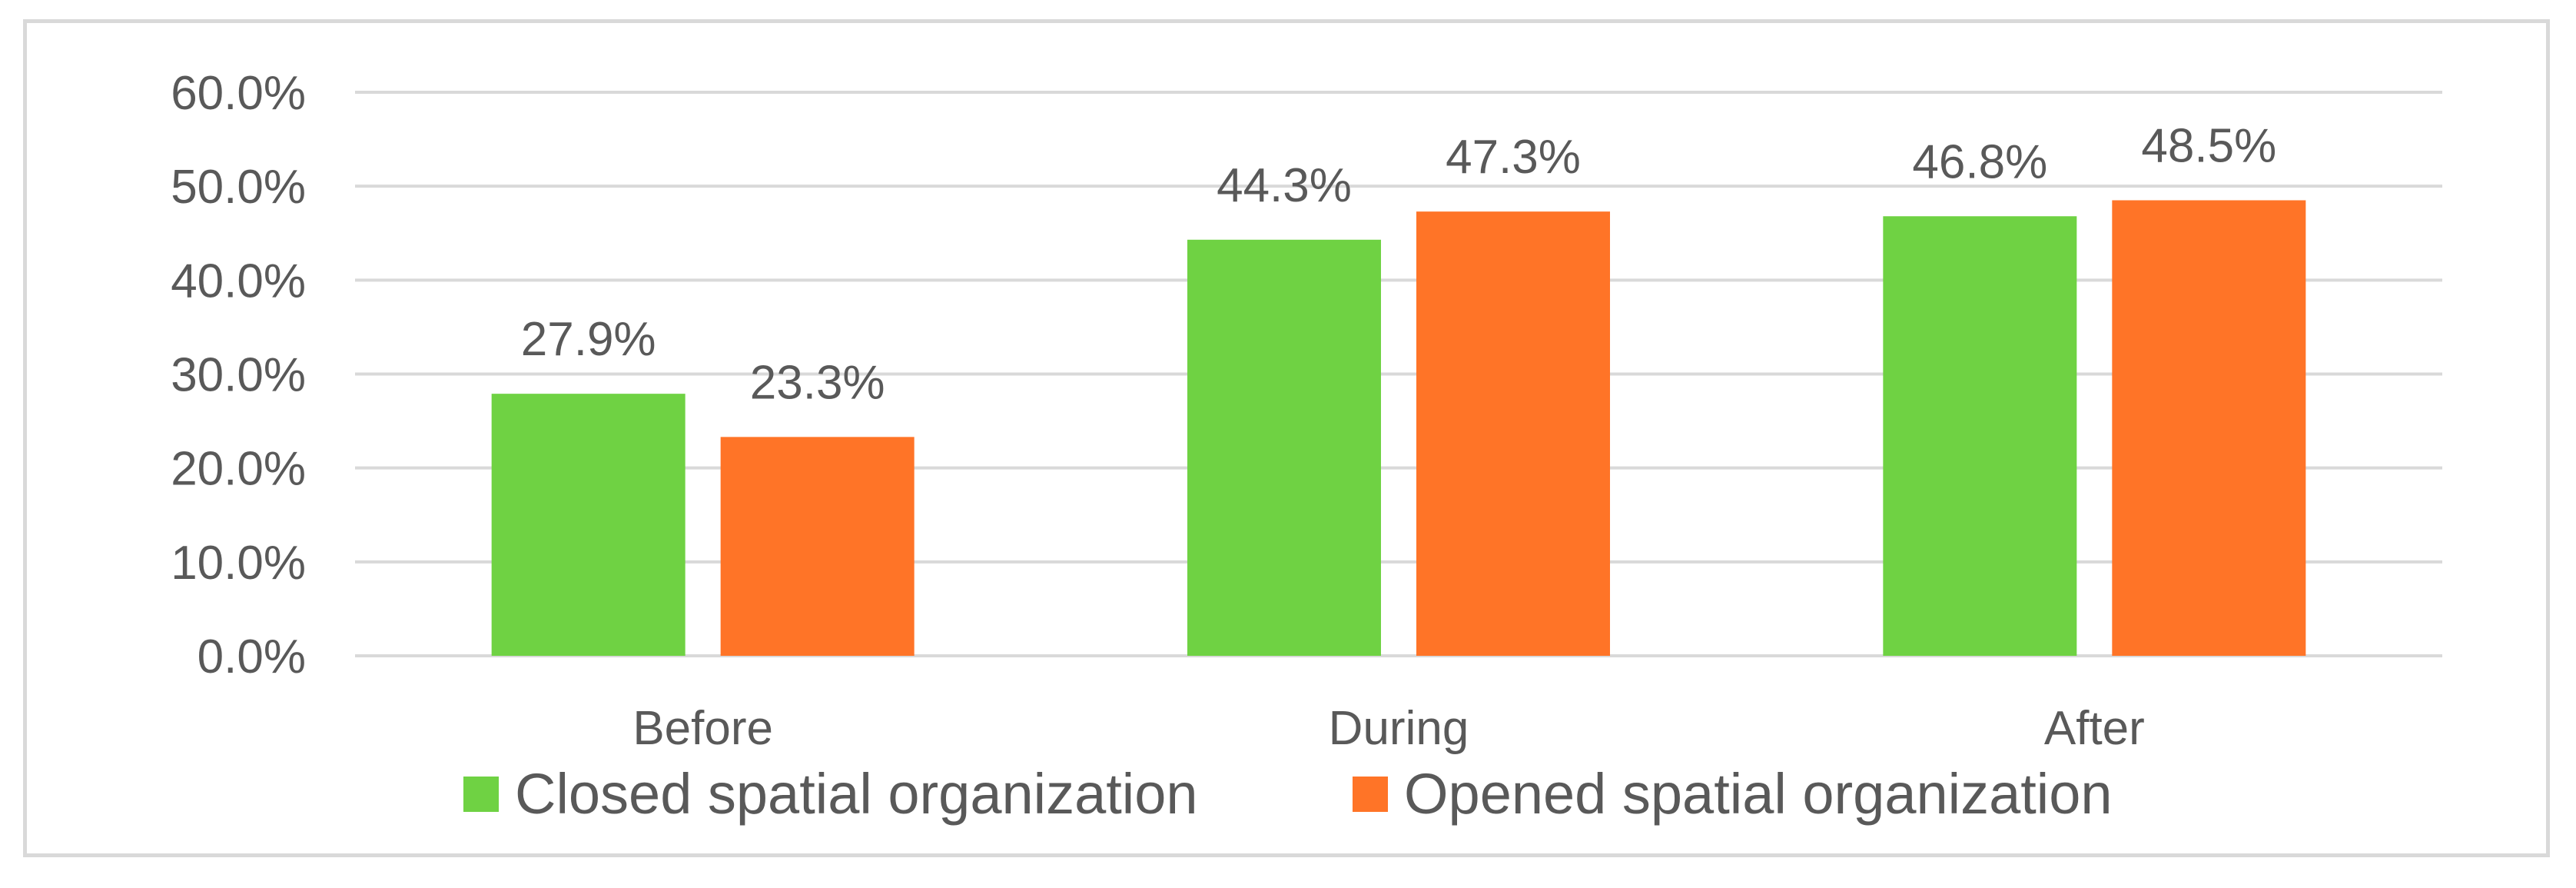 The image size is (2576, 888). Describe the element at coordinates (238, 563) in the screenshot. I see `y-tick-label: 10.0%` at that location.